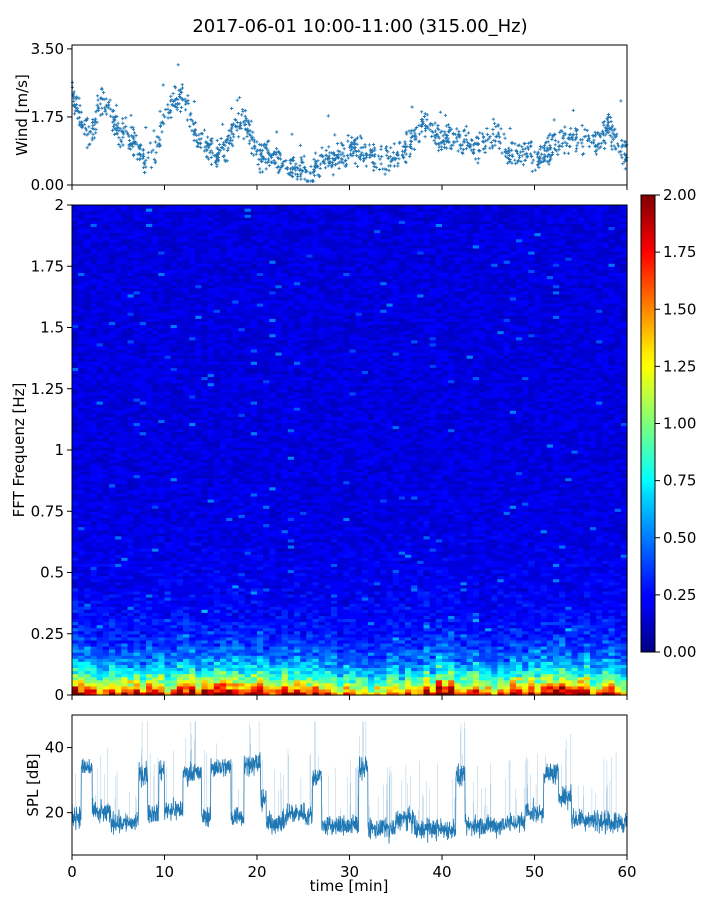 Image resolution: width=720 pixels, height=900 pixels. I want to click on wind-panel: 0.001.753.50 Wind [m/s], so click(321, 117).